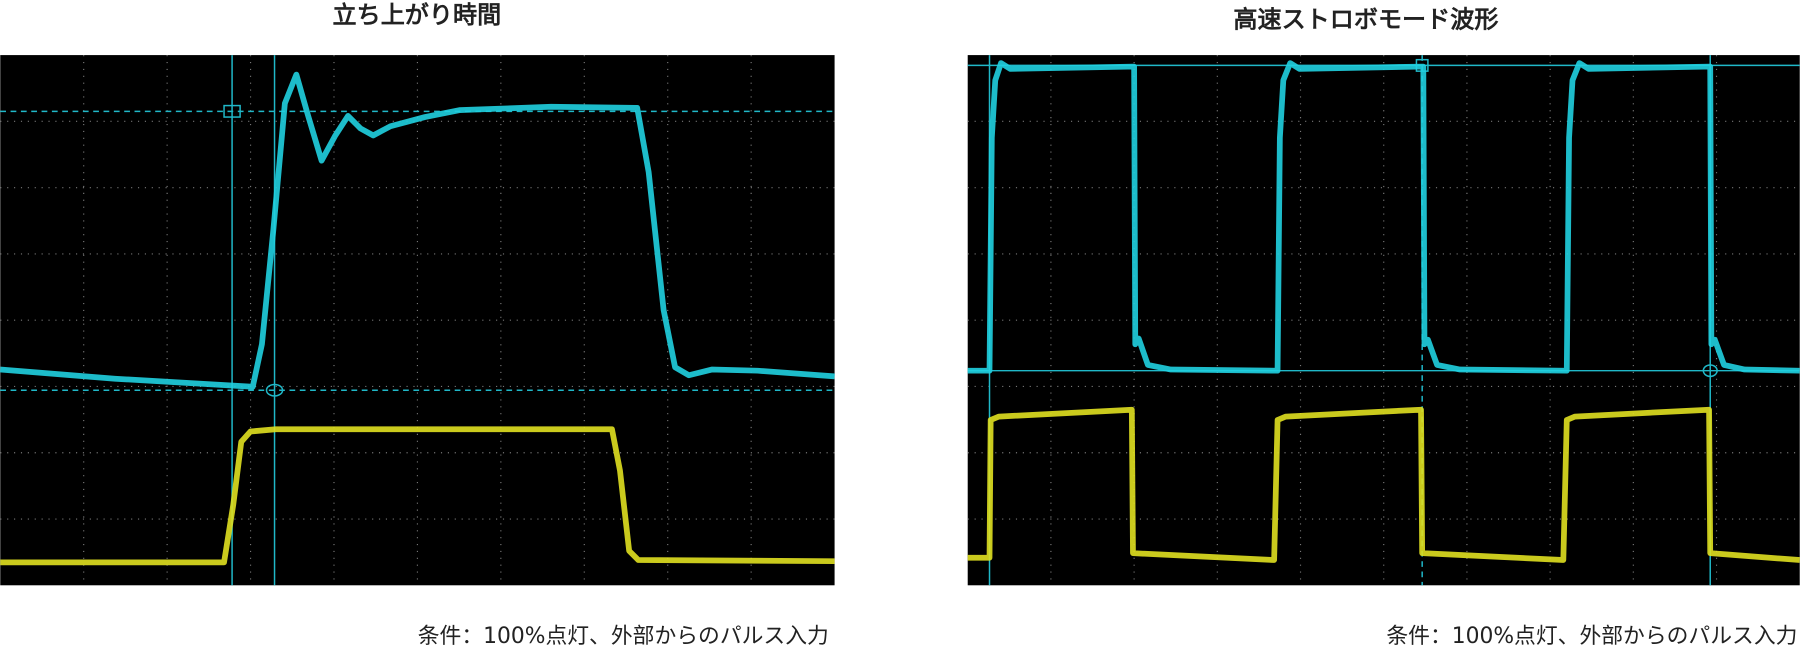 The height and width of the screenshot is (653, 1800). I want to click on left-caption: 条件：100%点灯、外部からのパルス入力, so click(623, 636).